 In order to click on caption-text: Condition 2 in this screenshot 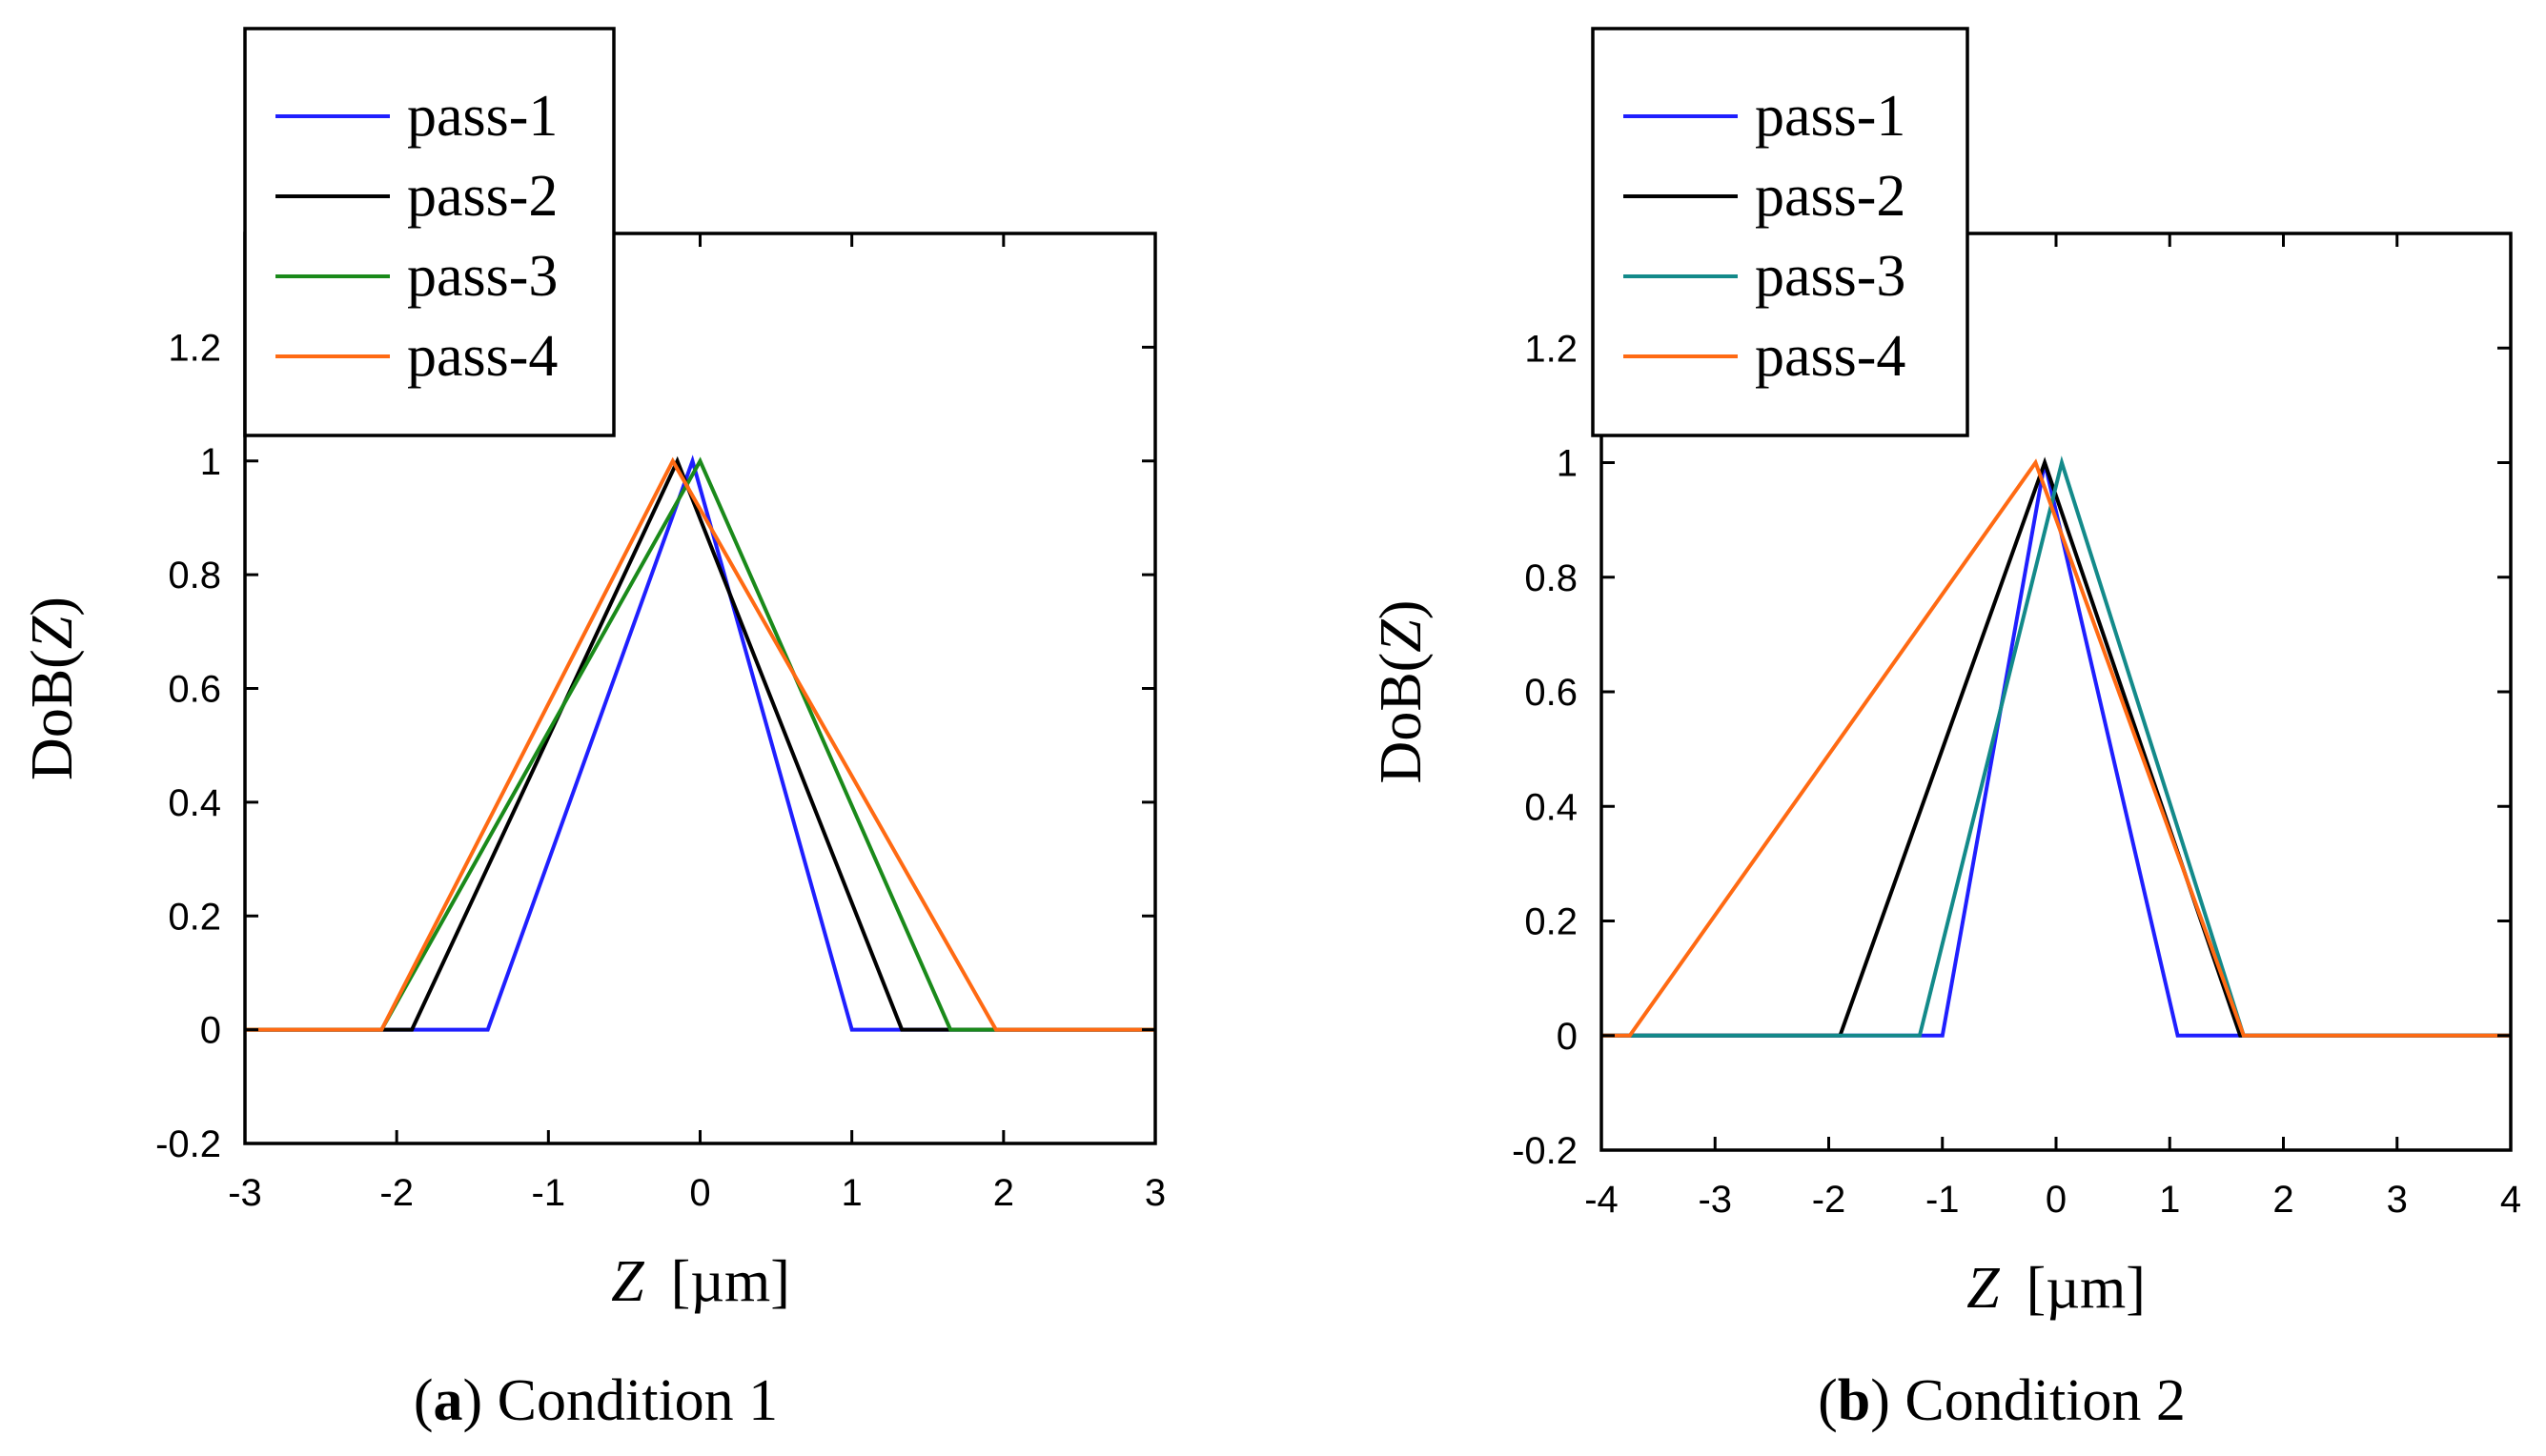, I will do `click(2038, 1401)`.